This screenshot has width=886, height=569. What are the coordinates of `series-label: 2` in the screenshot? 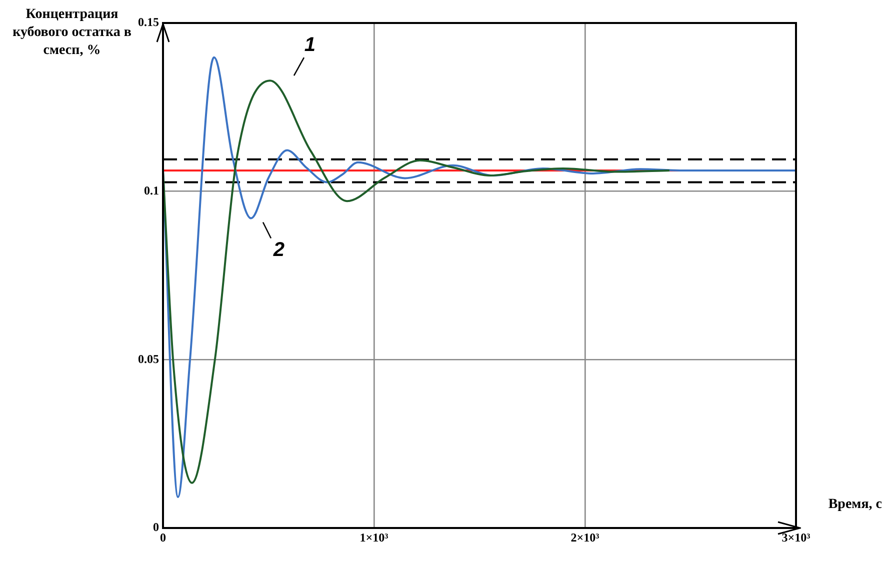 It's located at (278, 249).